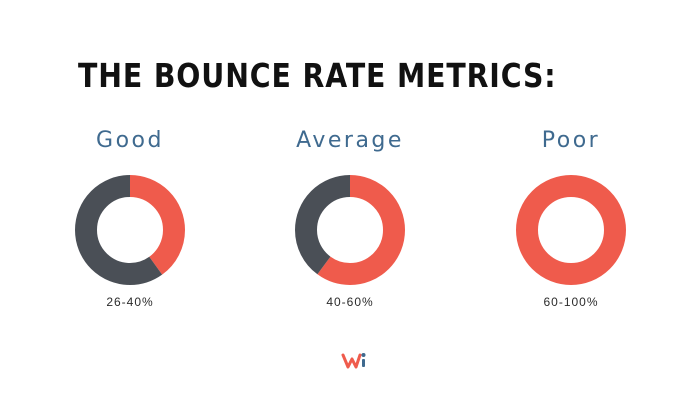  I want to click on donut-chart-average, so click(350, 230).